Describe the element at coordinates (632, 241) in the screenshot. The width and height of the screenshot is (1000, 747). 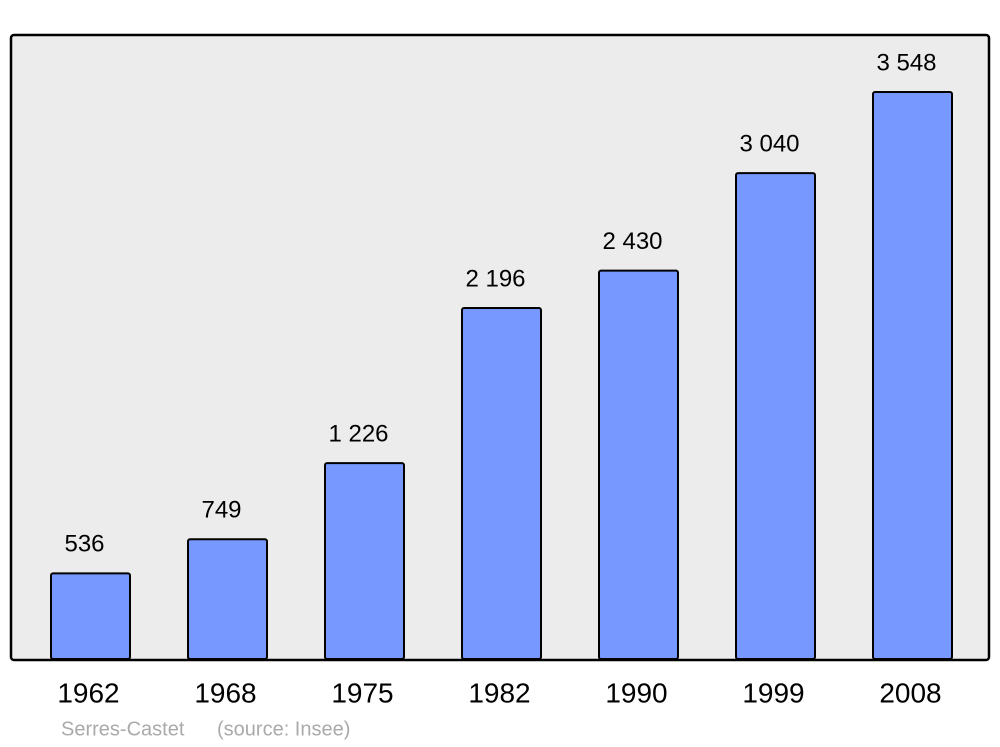
I see `value-label: 2 430` at that location.